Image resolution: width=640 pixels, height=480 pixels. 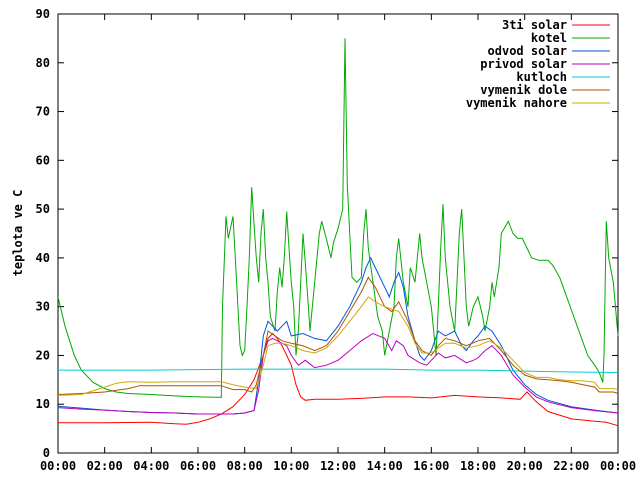 What do you see at coordinates (534, 25) in the screenshot?
I see `legend-label: 3ti solar` at bounding box center [534, 25].